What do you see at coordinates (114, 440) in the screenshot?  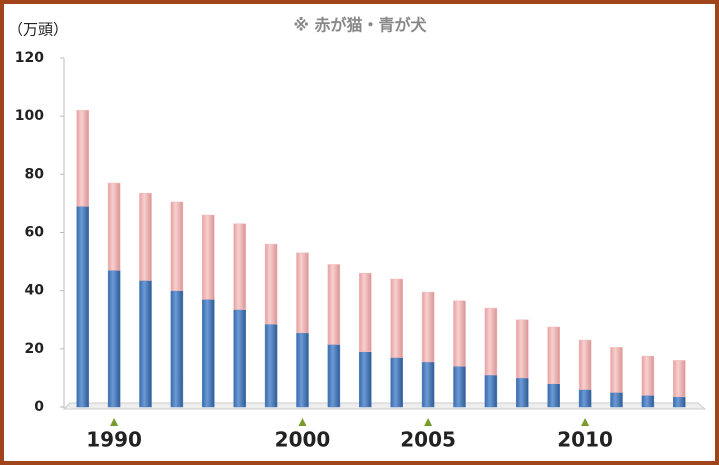 I see `x-tick-label: 1990` at bounding box center [114, 440].